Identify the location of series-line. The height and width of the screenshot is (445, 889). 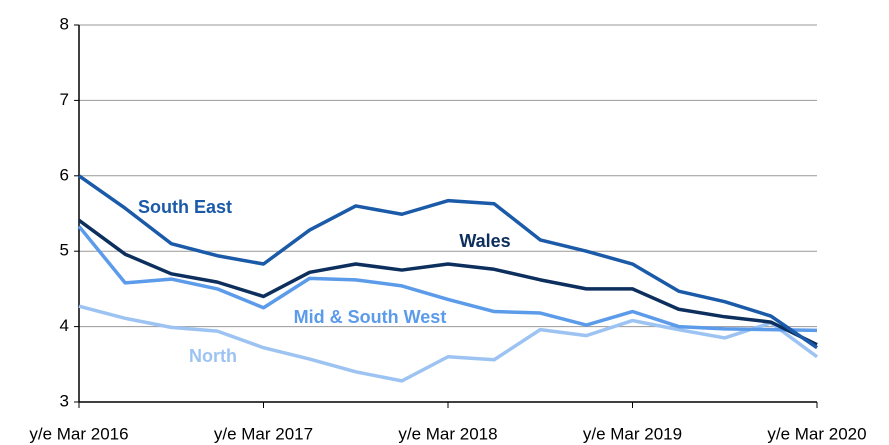
(448, 343).